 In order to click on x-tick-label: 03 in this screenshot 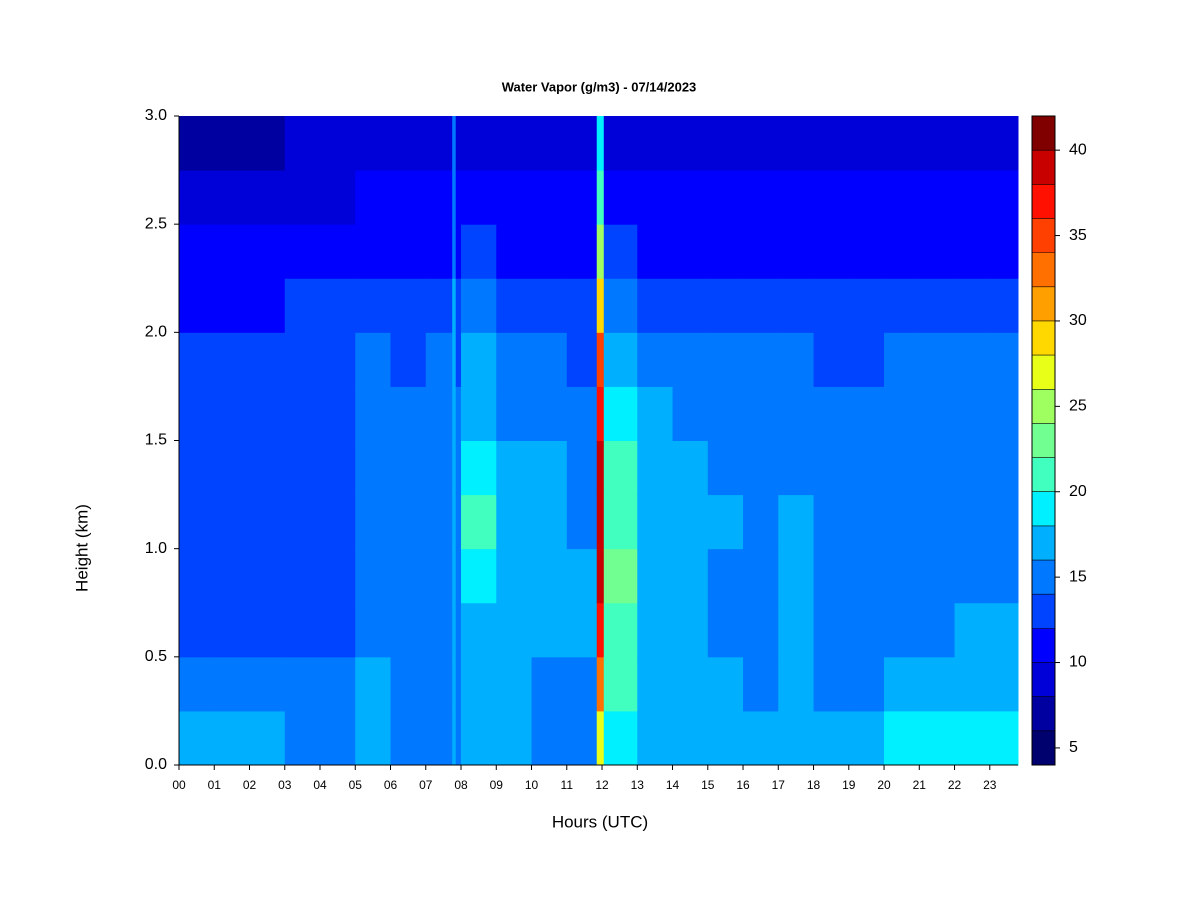, I will do `click(285, 785)`.